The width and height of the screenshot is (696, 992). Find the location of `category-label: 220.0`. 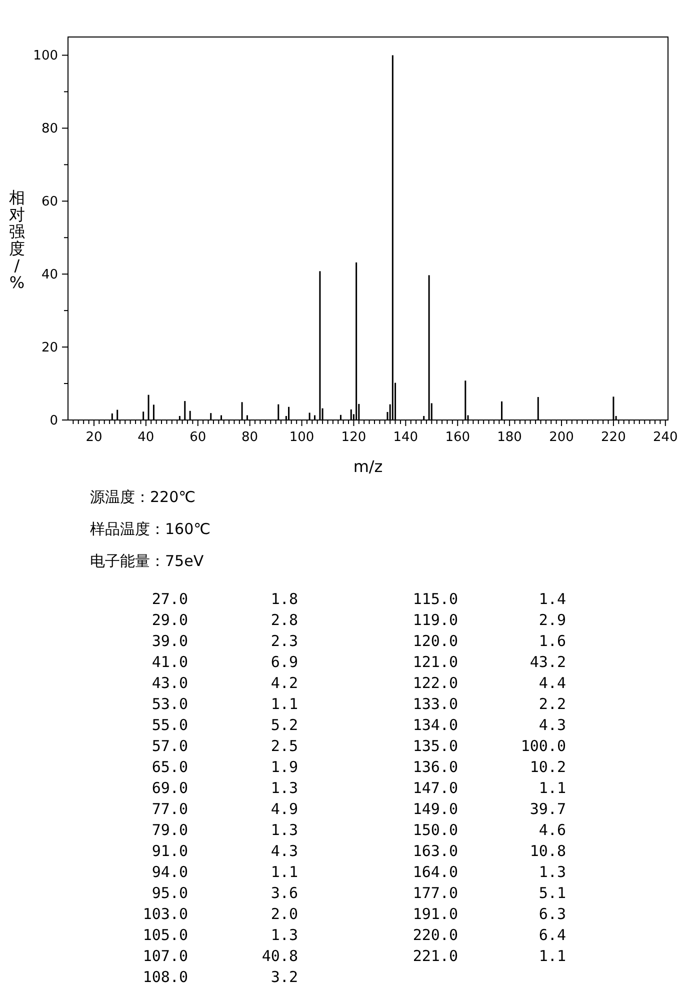

category-label: 220.0 is located at coordinates (435, 935).